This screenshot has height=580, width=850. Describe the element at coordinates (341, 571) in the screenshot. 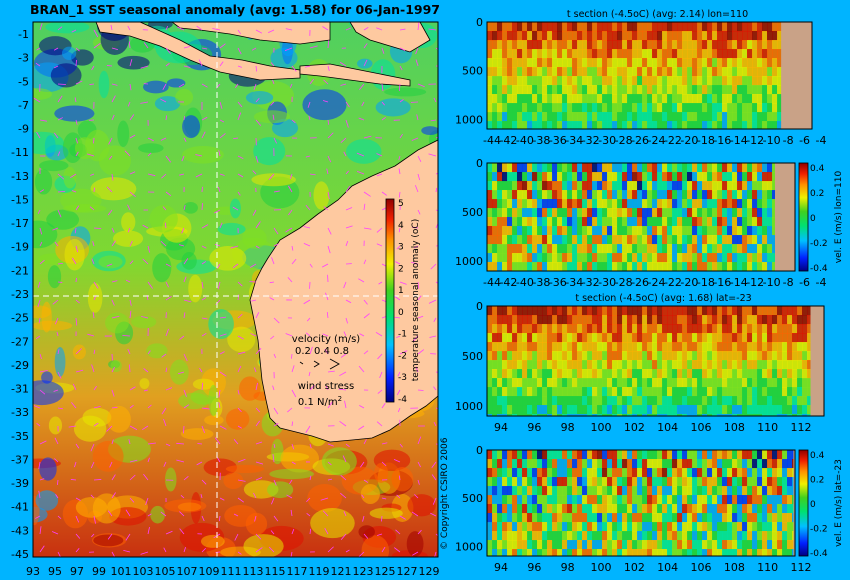

I see `map-x-tick-label: 121` at that location.